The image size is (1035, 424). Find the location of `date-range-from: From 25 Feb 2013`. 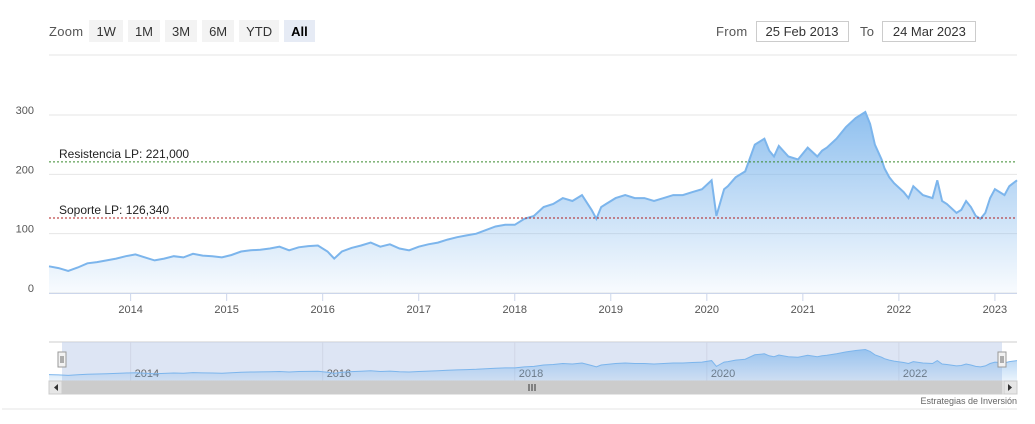

date-range-from: From 25 Feb 2013 is located at coordinates (782, 31).